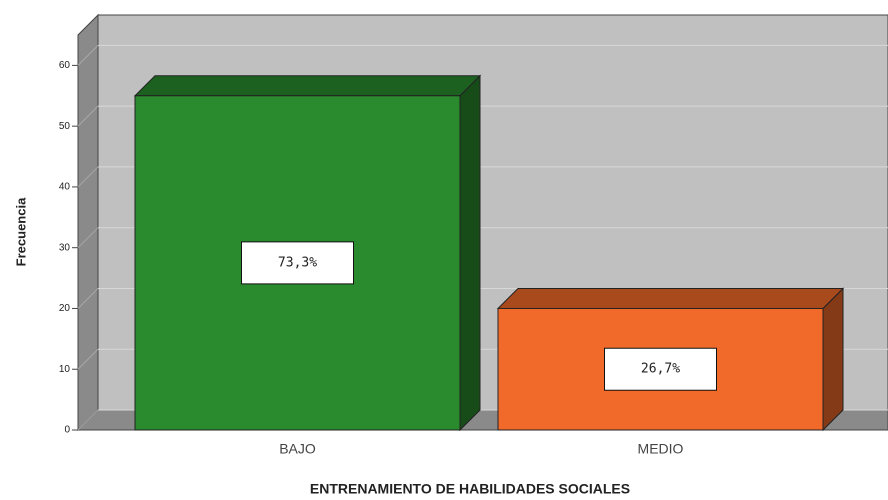  I want to click on y-tick-label: 10, so click(65, 369).